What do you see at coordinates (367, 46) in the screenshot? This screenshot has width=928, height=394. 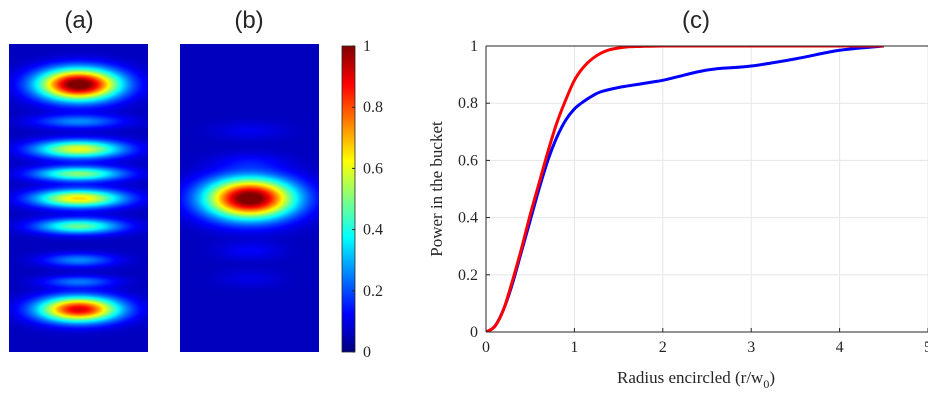 I see `colorbar-tick-label: 1` at bounding box center [367, 46].